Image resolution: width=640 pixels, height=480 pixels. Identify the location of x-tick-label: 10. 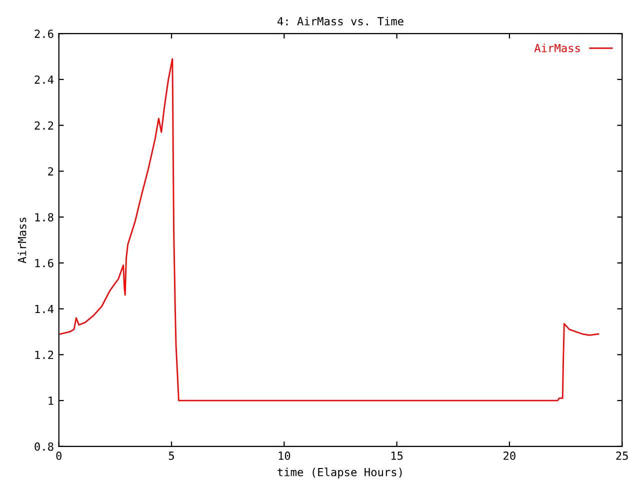
(284, 456).